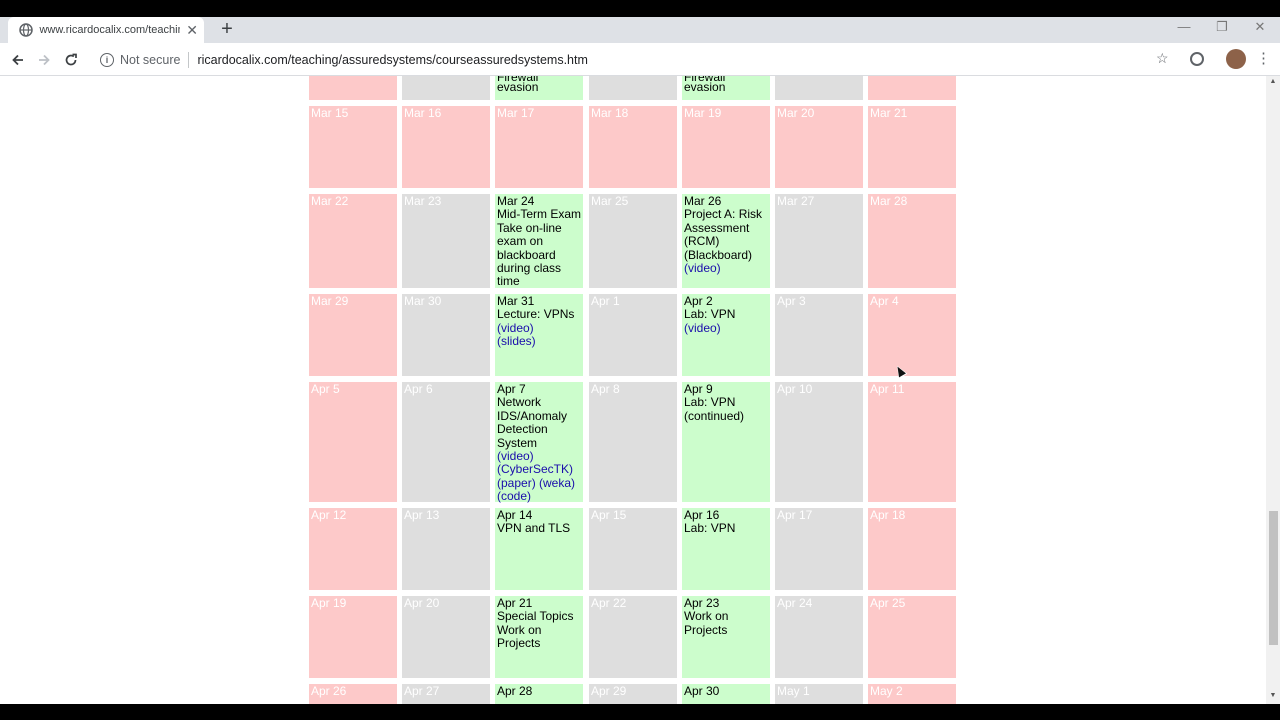 This screenshot has width=1280, height=720. I want to click on calendar-day-cell: Firewall evasion, so click(539, 88).